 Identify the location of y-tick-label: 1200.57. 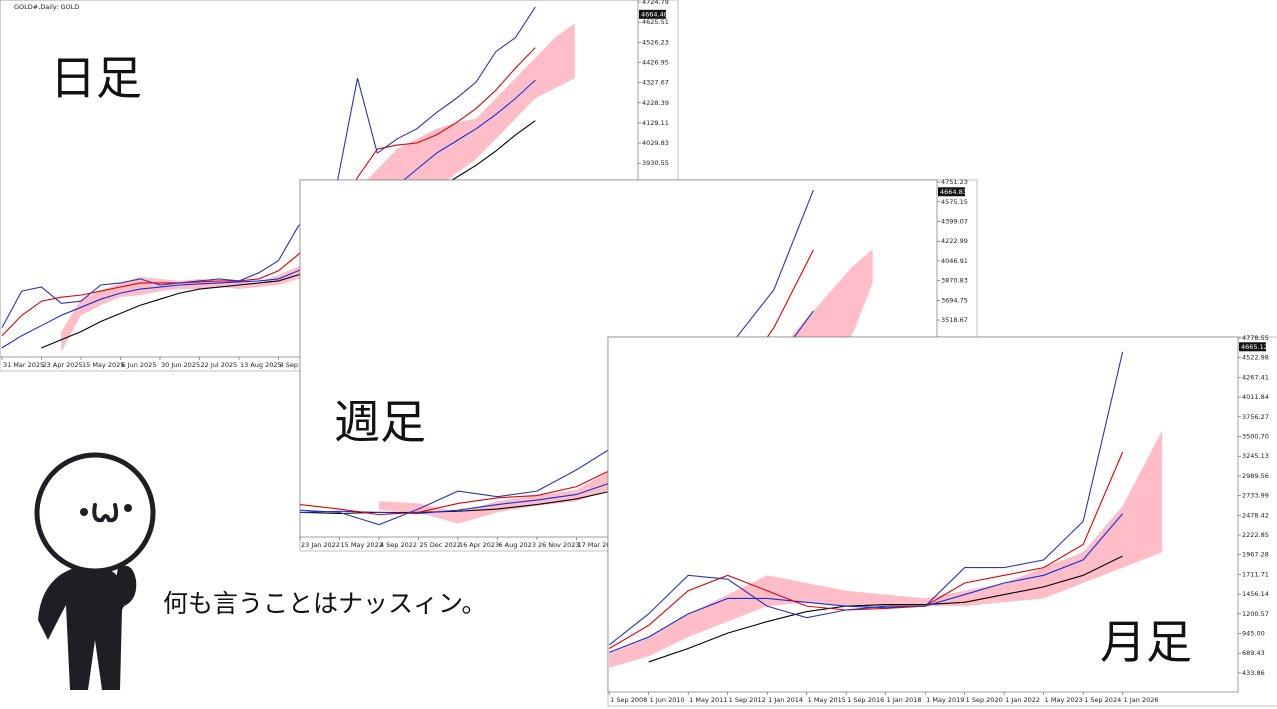
(1255, 614).